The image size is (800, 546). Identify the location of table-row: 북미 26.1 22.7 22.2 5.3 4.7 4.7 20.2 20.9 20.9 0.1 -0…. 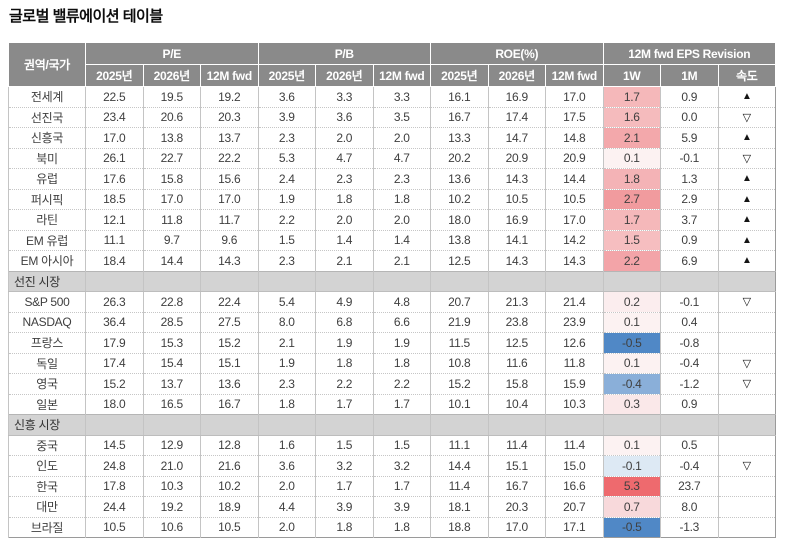
(392, 158).